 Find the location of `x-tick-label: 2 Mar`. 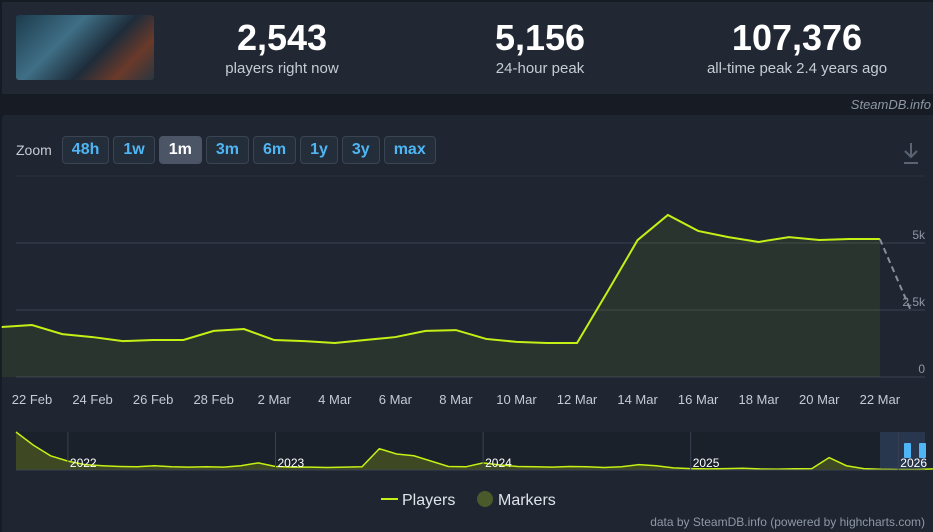

x-tick-label: 2 Mar is located at coordinates (275, 399).